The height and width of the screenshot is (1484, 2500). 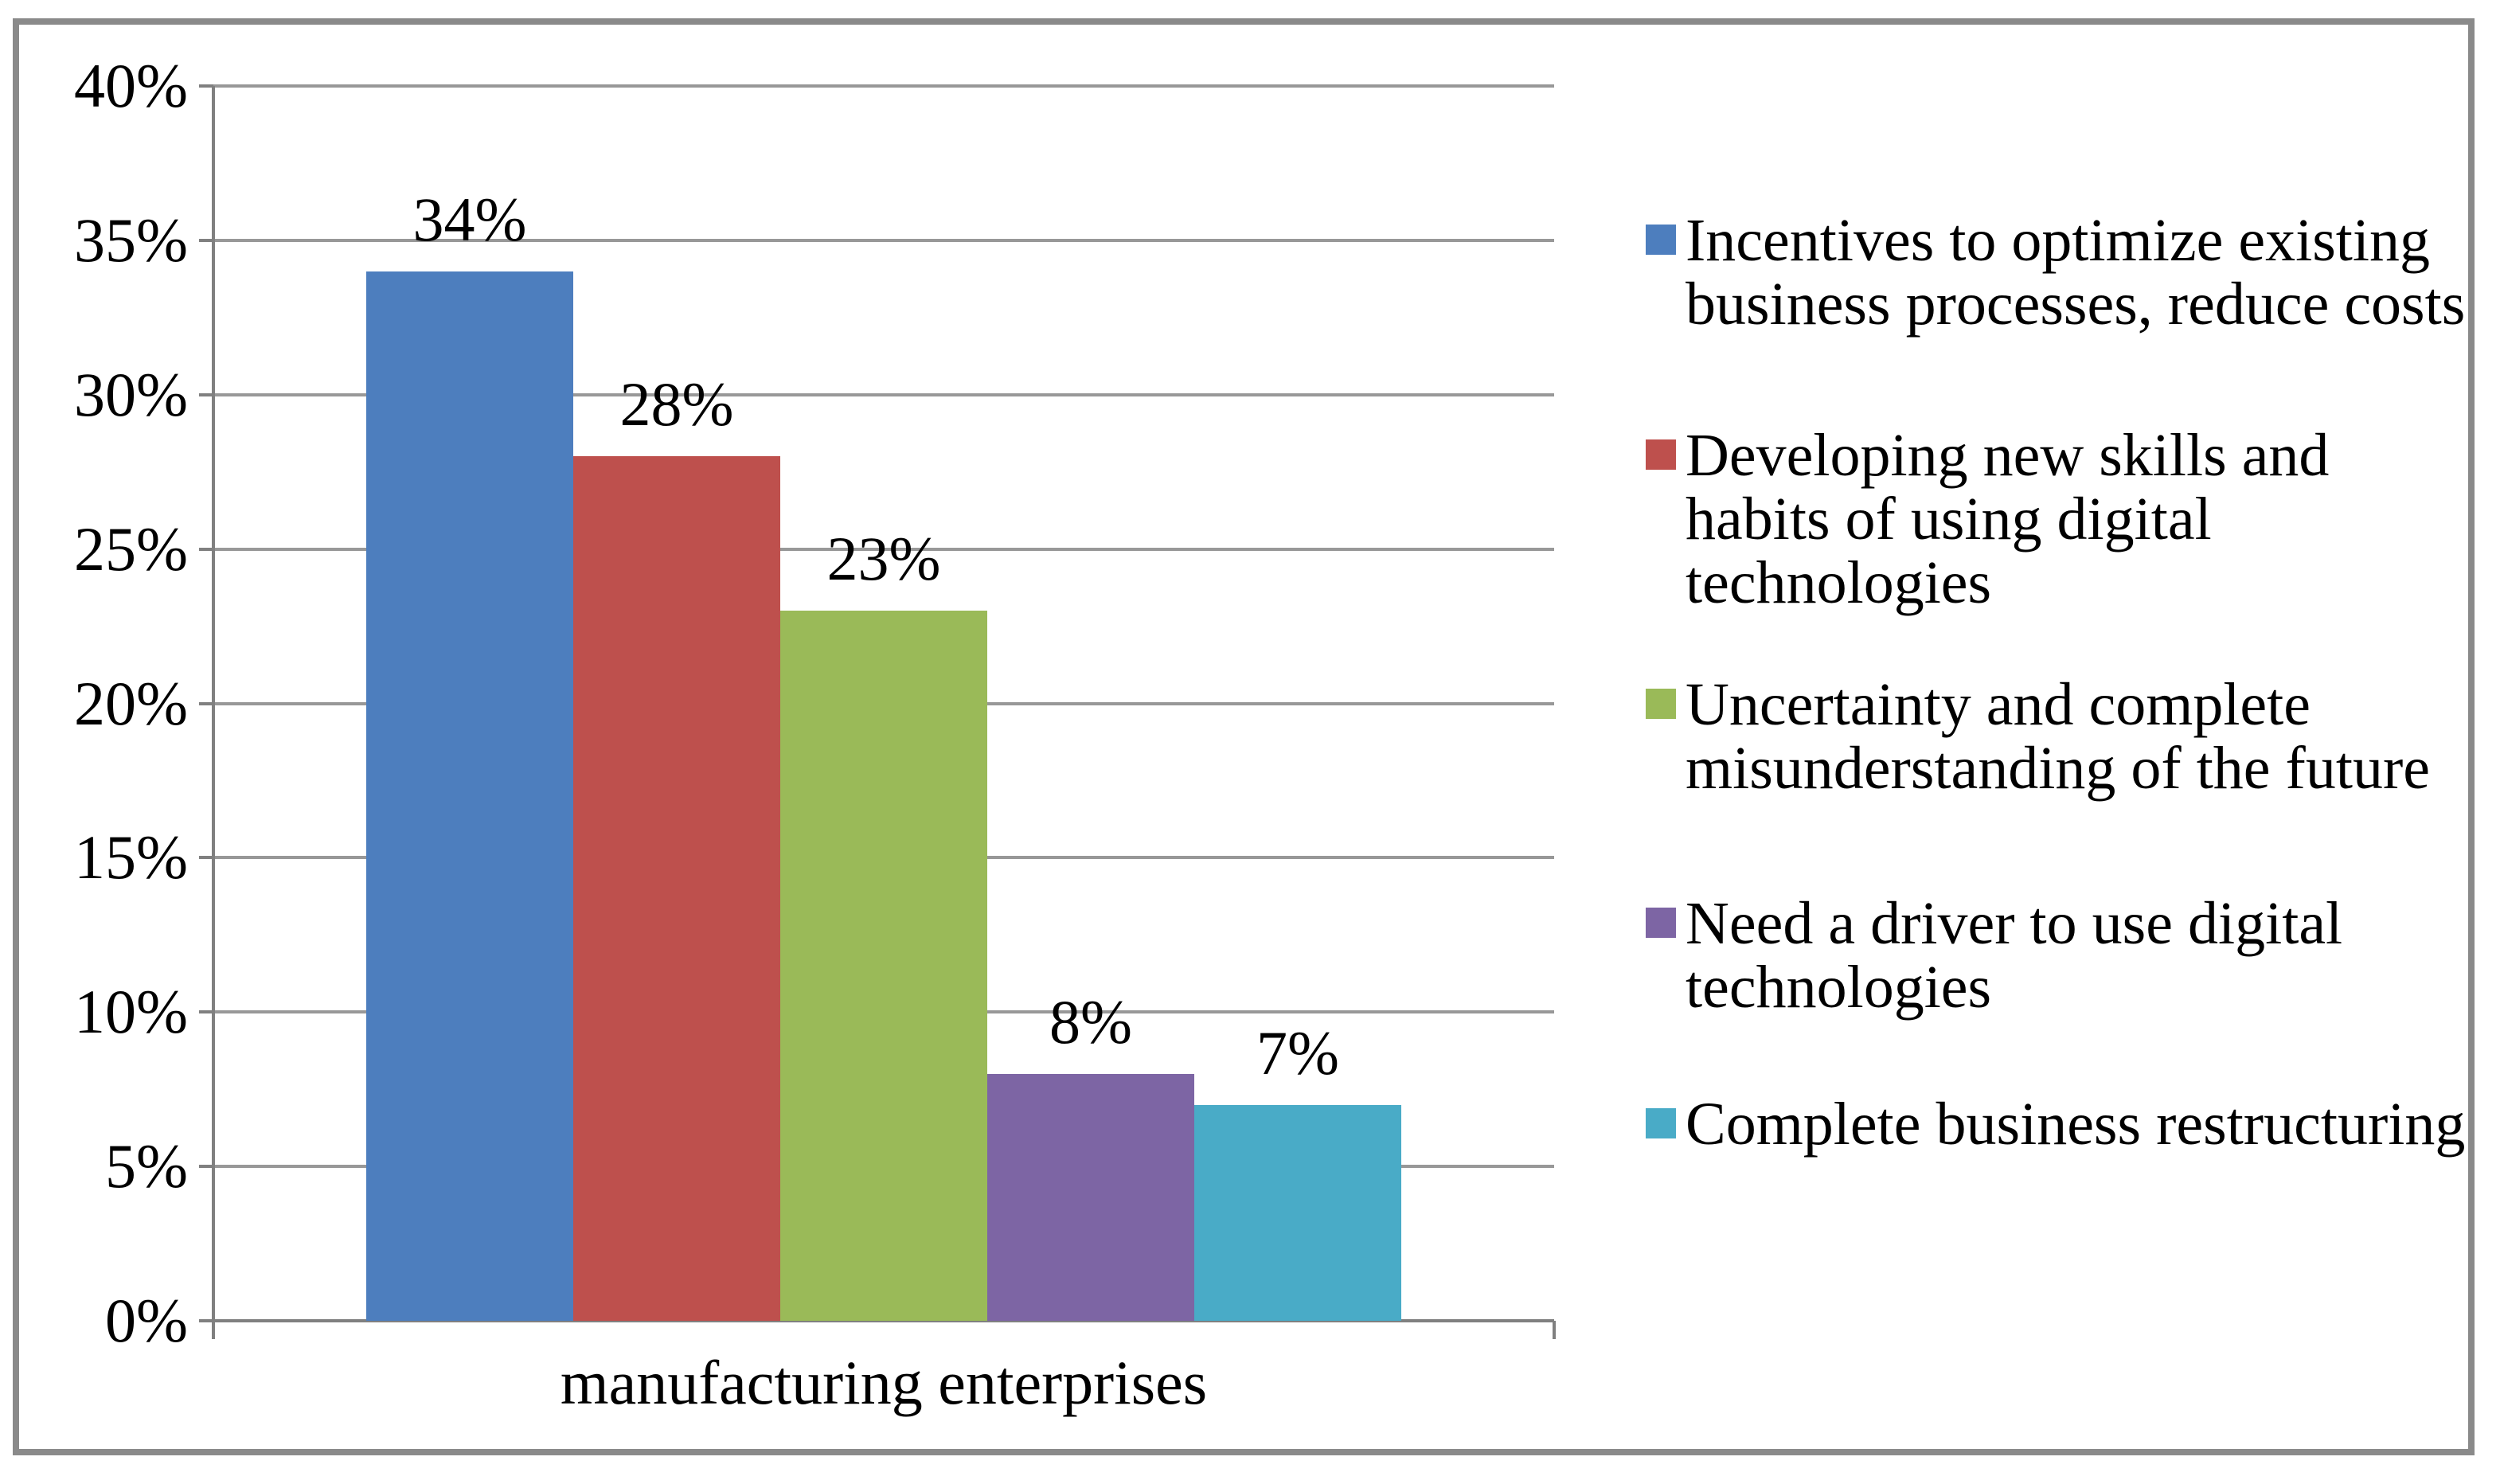 I want to click on y-tick-25%, so click(x=206, y=549).